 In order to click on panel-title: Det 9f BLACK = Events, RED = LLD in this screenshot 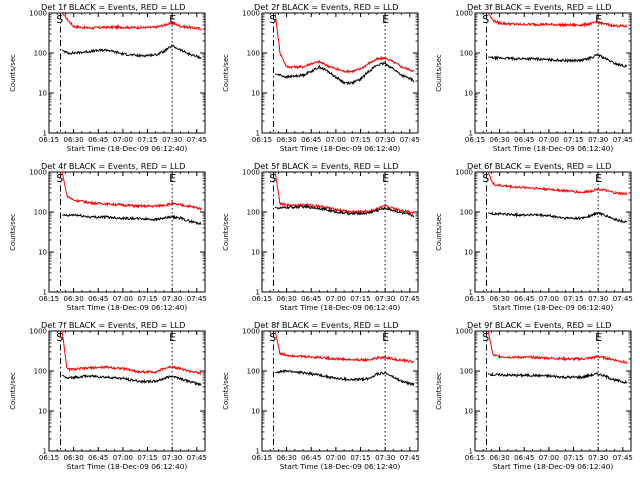, I will do `click(539, 325)`.